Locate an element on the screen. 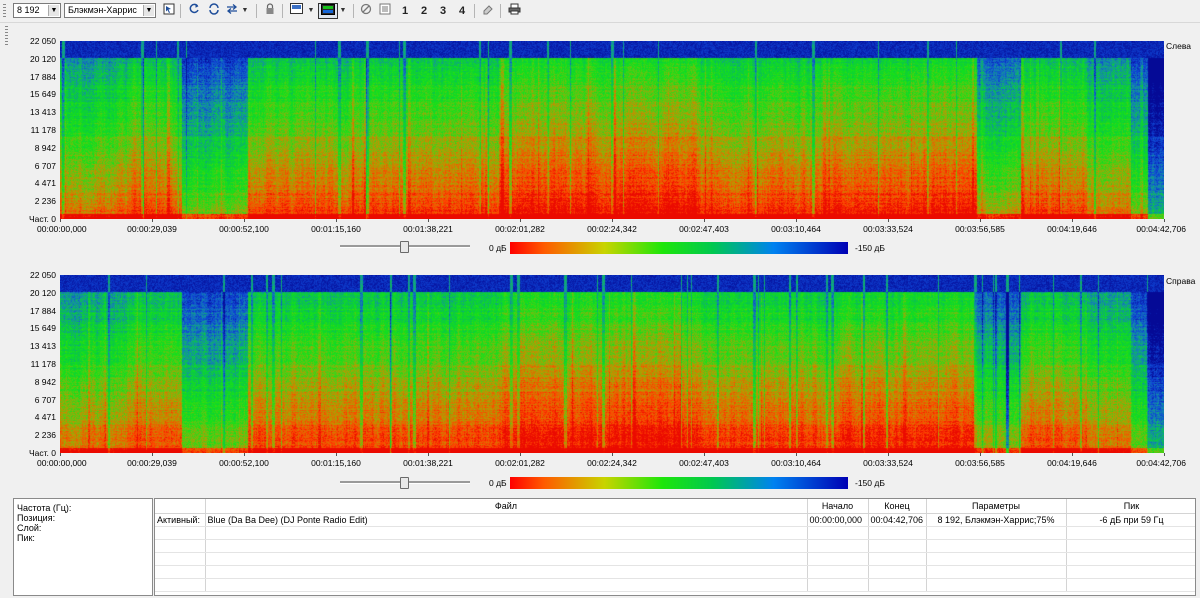 The image size is (1200, 598). x-tick-label: 00:04:19,646 is located at coordinates (1072, 463).